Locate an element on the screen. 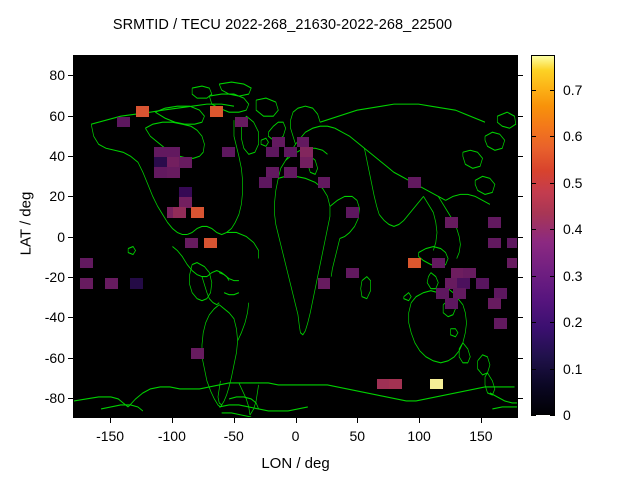 Image resolution: width=640 pixels, height=480 pixels. y-tick-label: 20 is located at coordinates (57, 196).